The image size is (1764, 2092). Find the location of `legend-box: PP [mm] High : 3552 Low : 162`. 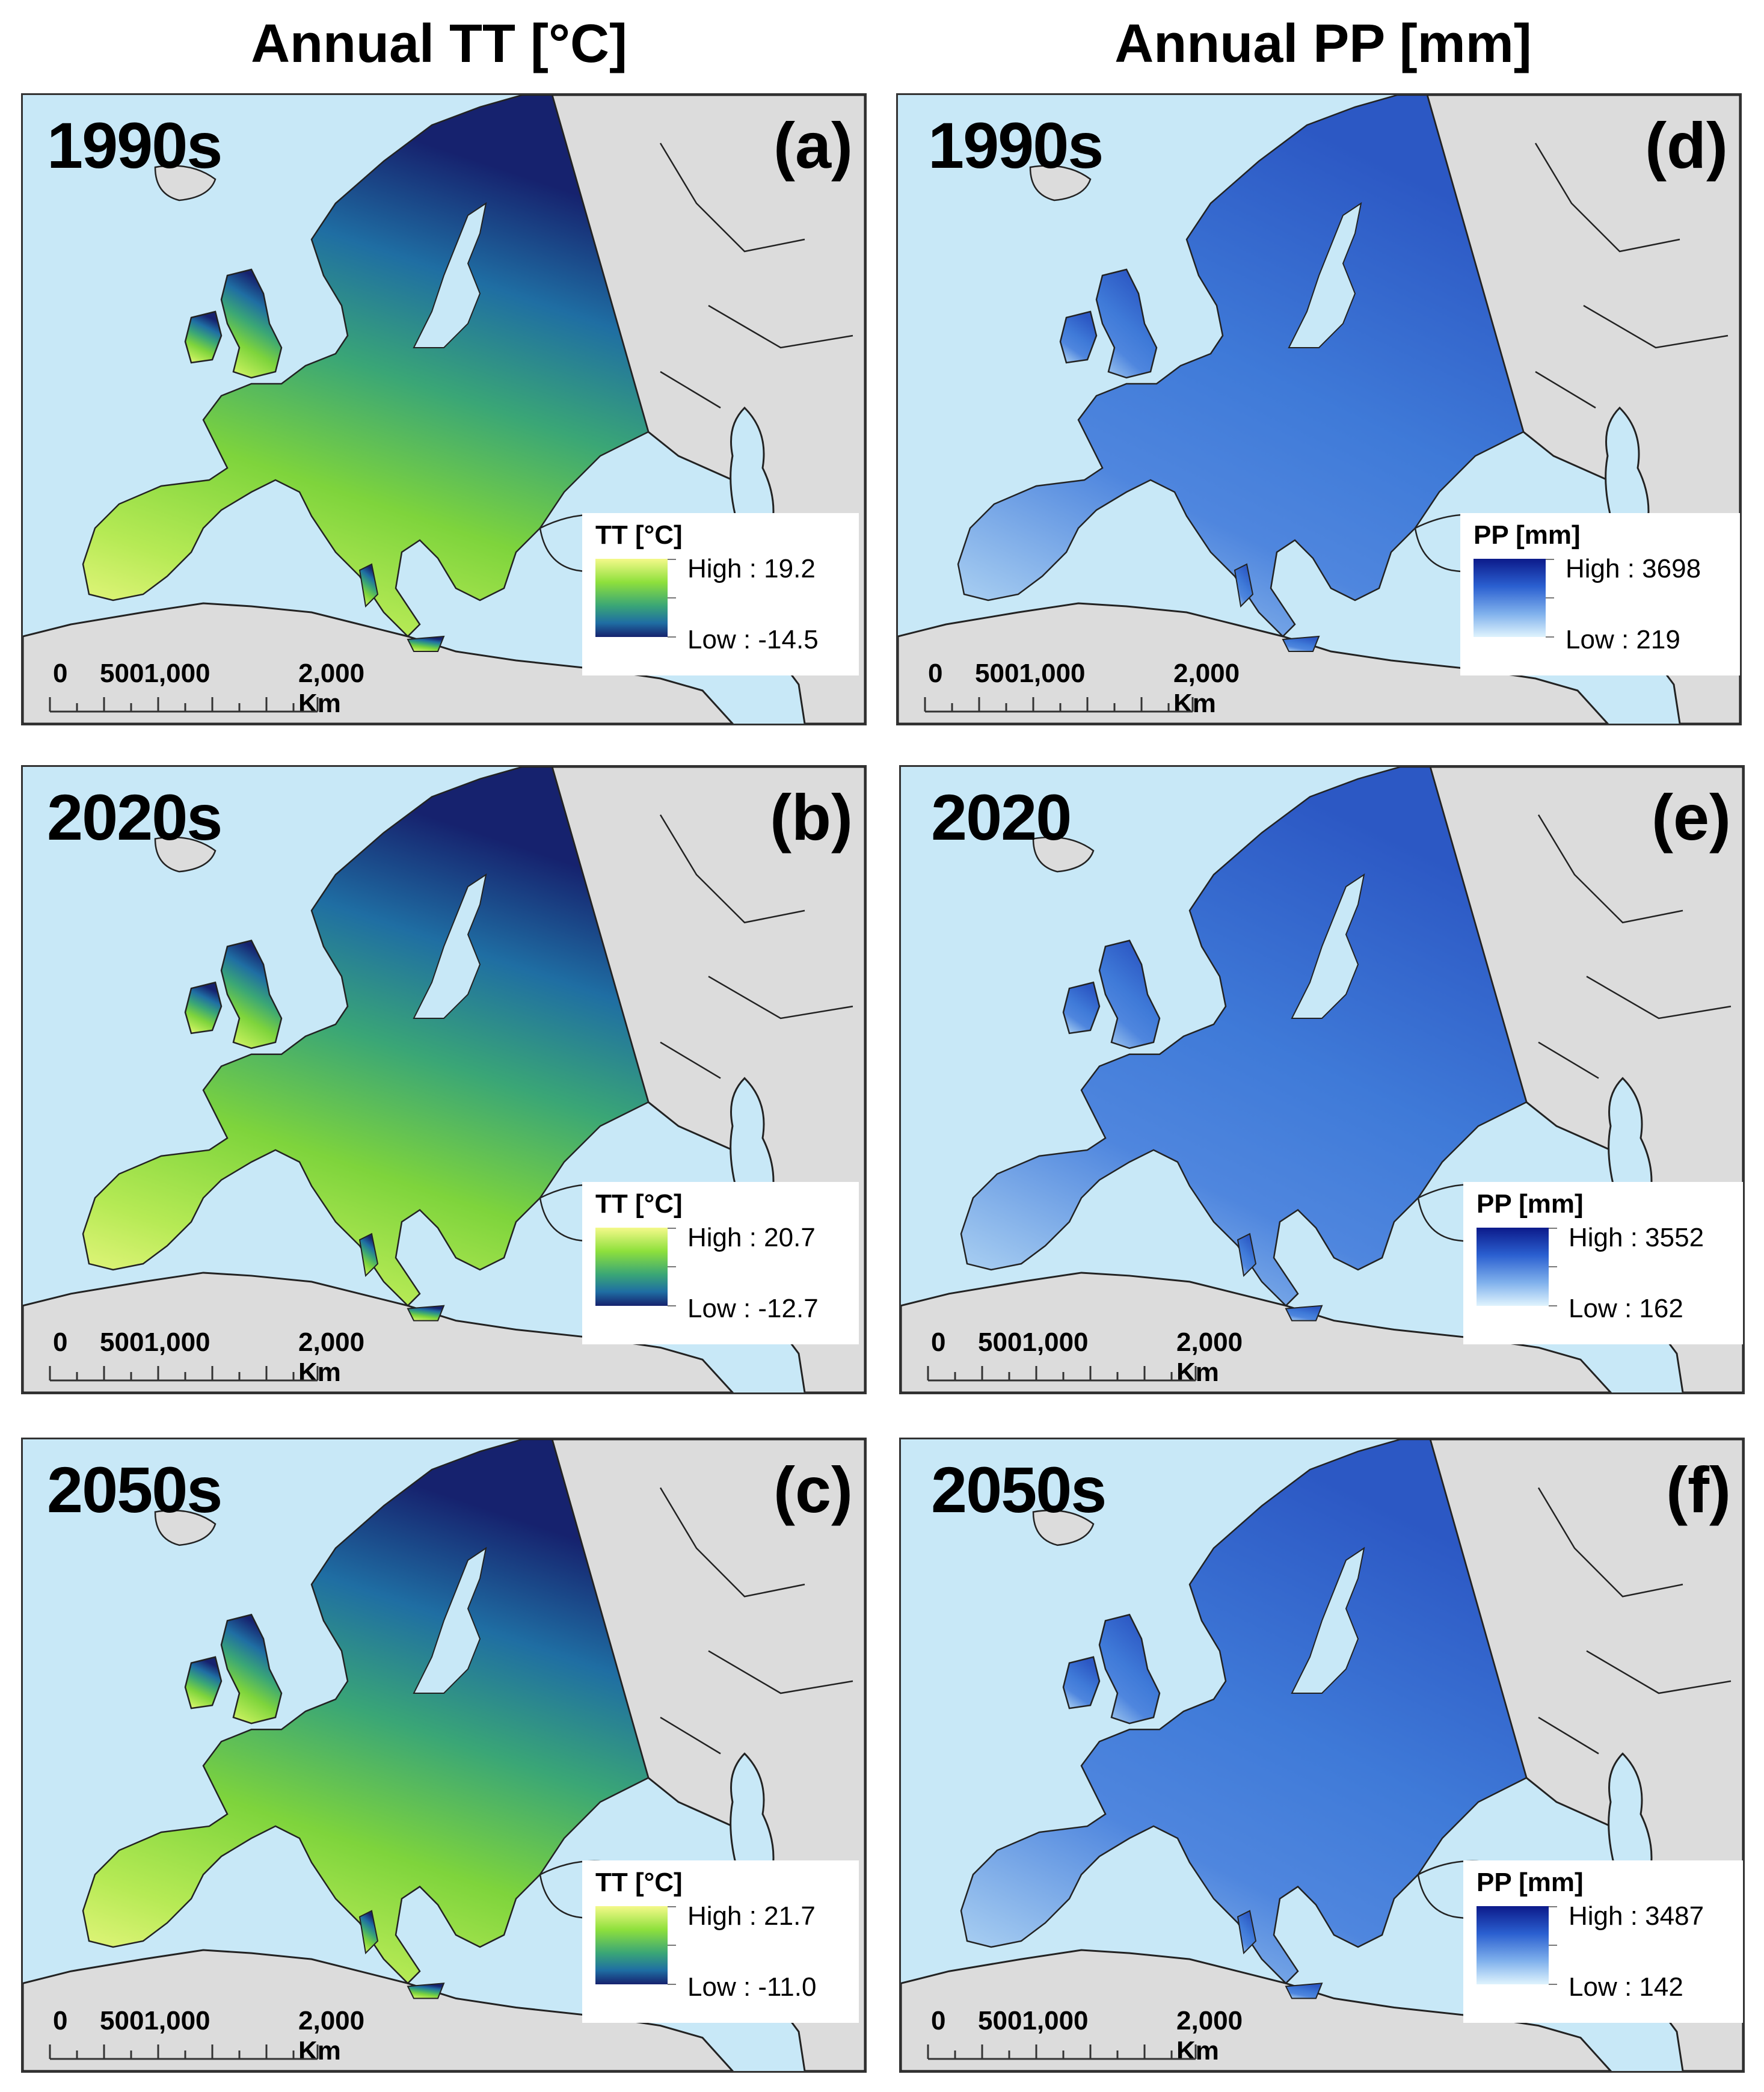

legend-box: PP [mm] High : 3552 Low : 162 is located at coordinates (1603, 1263).